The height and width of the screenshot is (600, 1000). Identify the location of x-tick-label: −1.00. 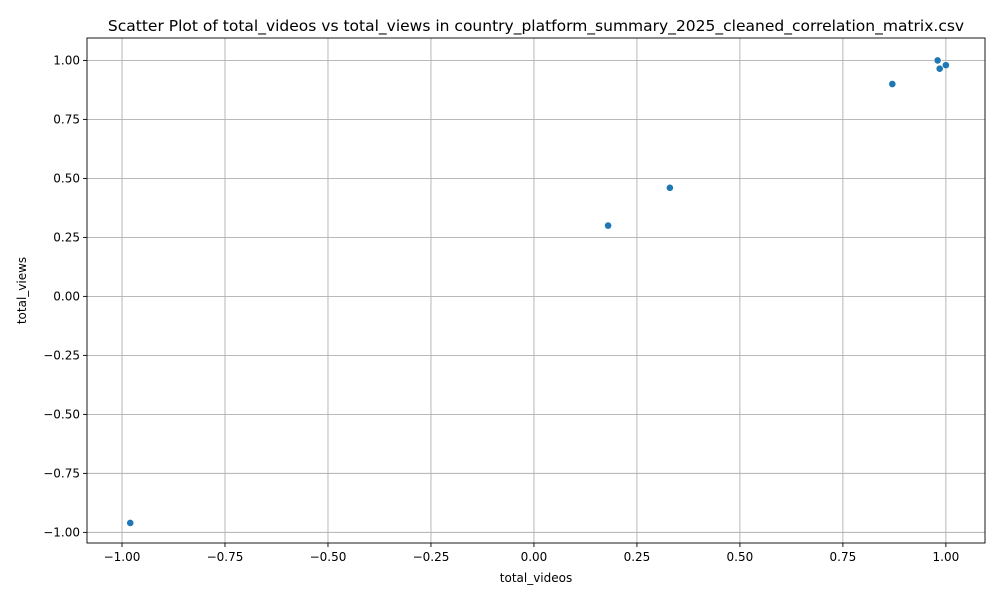
(122, 557).